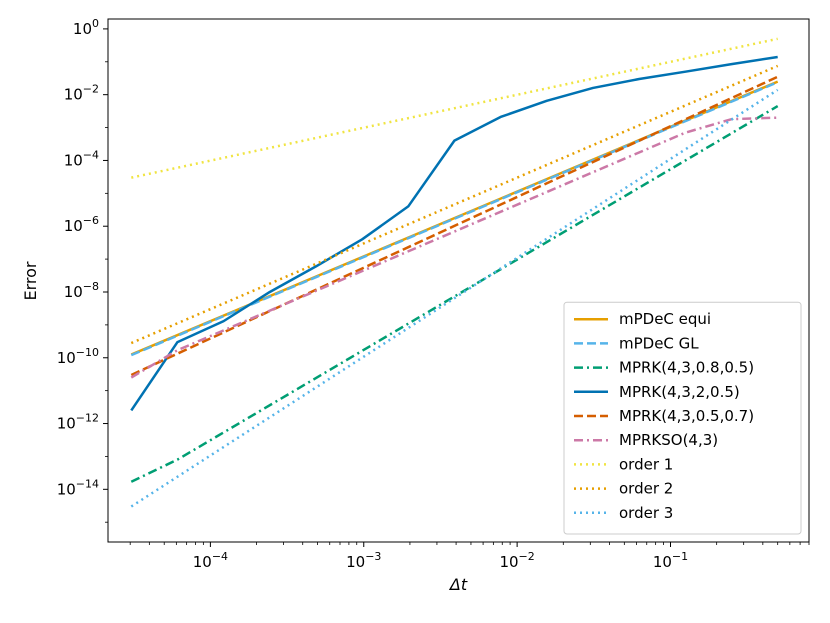 The width and height of the screenshot is (830, 623). What do you see at coordinates (516, 560) in the screenshot?
I see `x-tick-label-2: 10⁻²` at bounding box center [516, 560].